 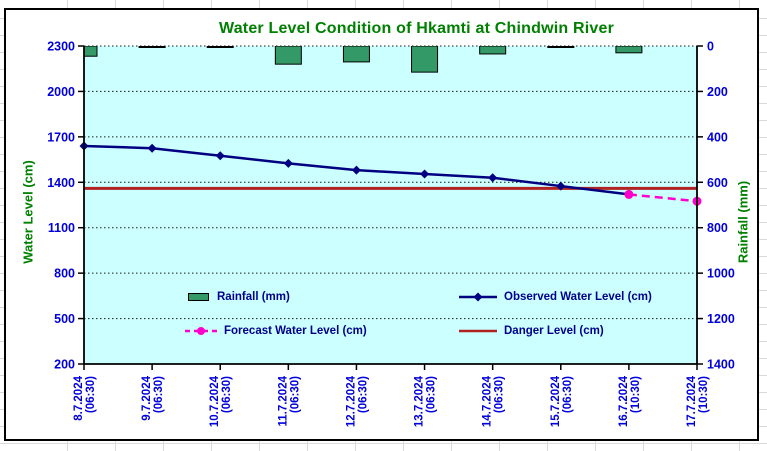 What do you see at coordinates (61, 137) in the screenshot?
I see `left-axis-tick-label: 1700` at bounding box center [61, 137].